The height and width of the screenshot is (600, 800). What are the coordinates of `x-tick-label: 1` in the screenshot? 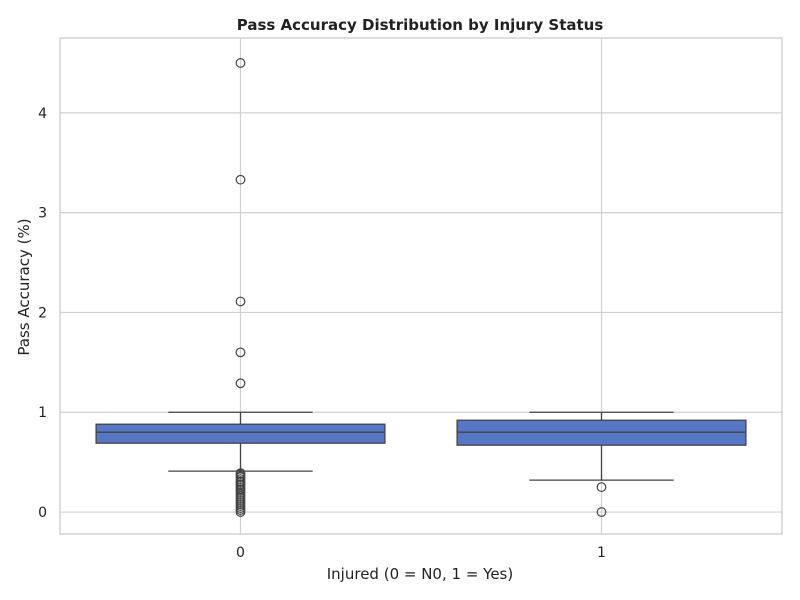 It's located at (601, 553).